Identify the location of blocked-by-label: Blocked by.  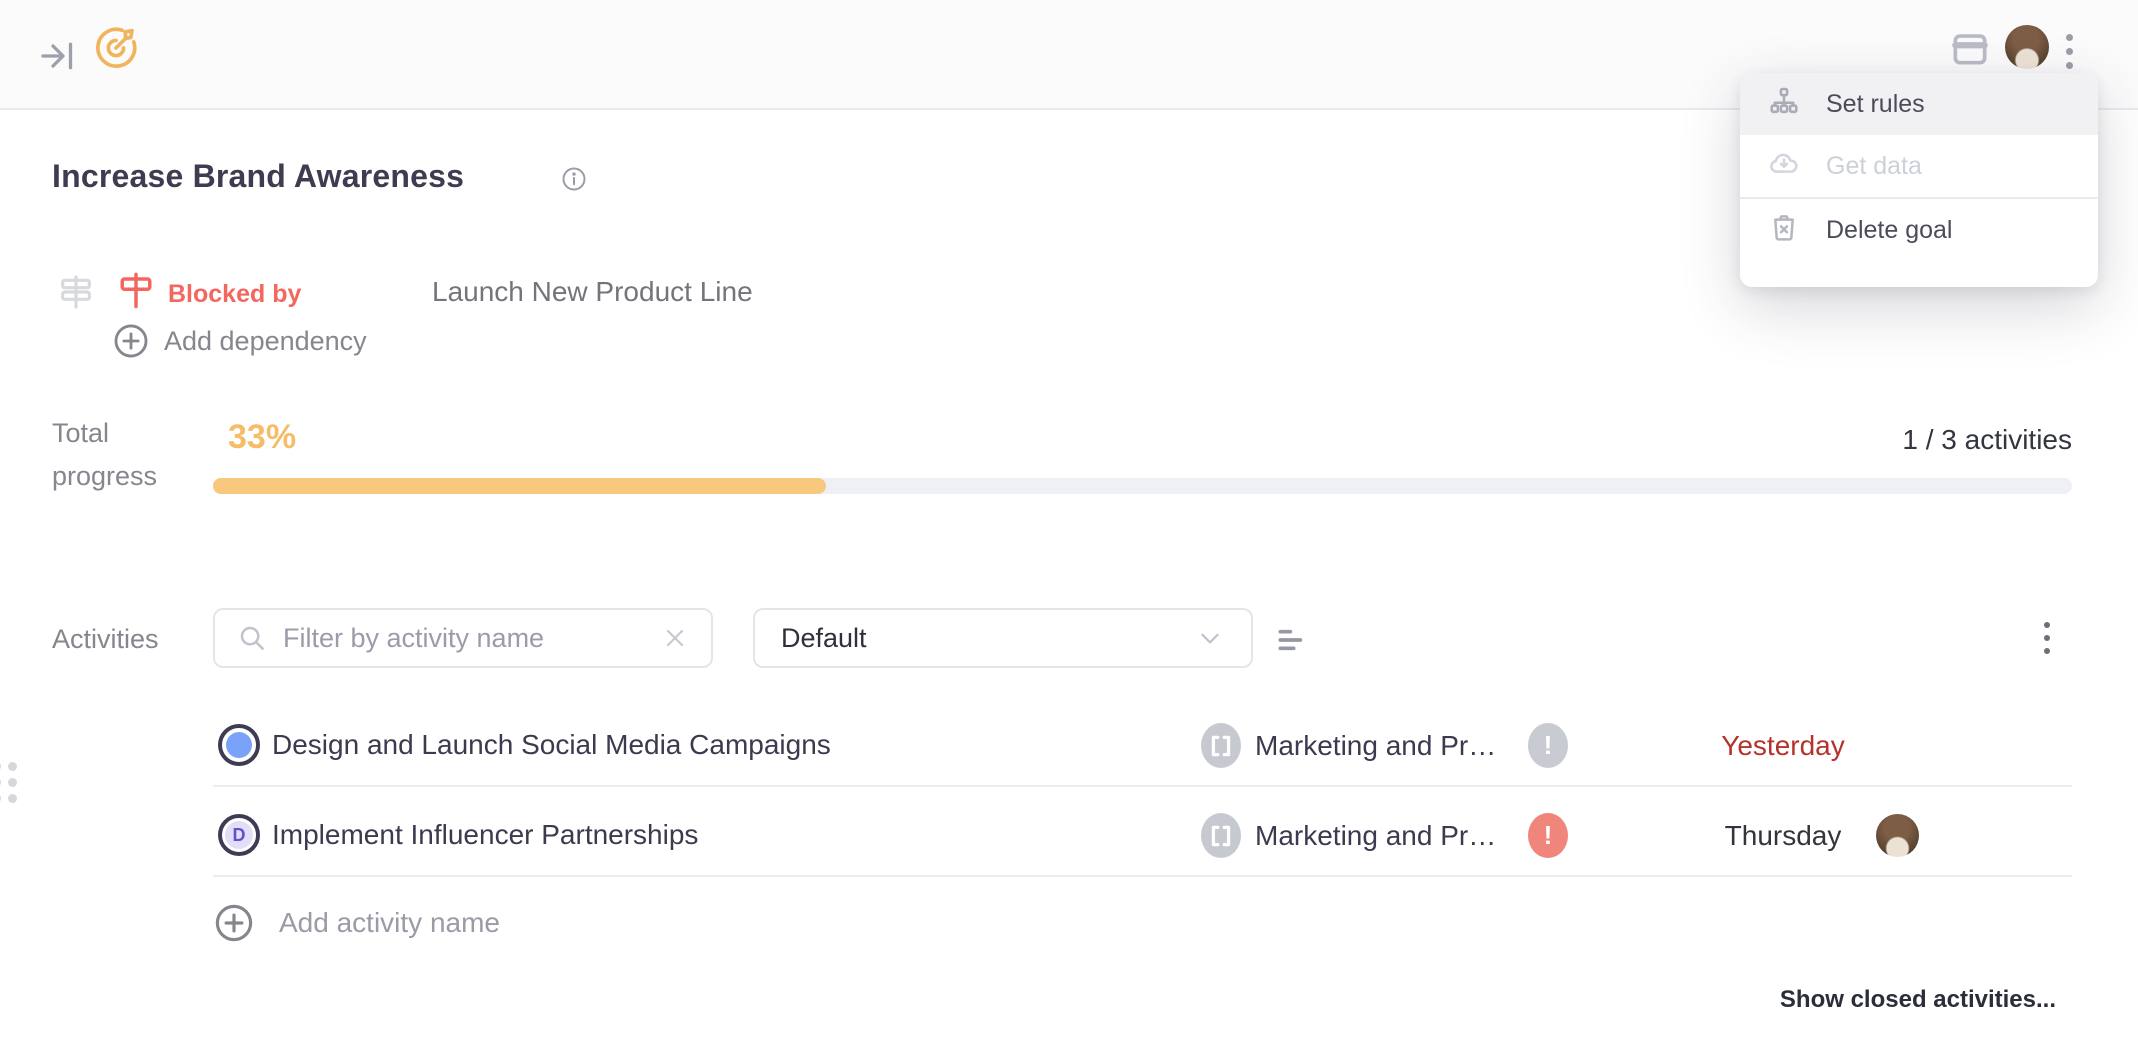
(235, 294).